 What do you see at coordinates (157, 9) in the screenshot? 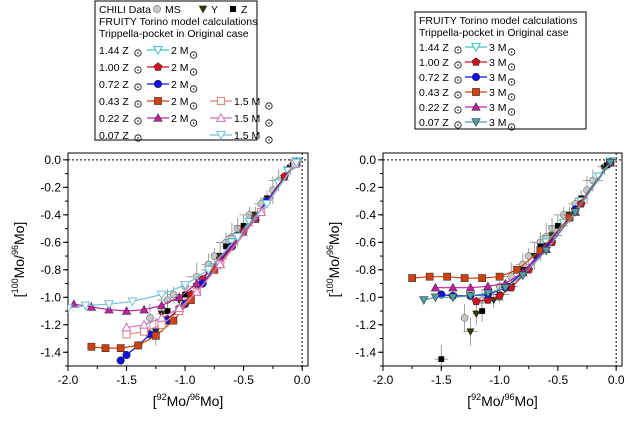
I see `legend-marker-ms` at bounding box center [157, 9].